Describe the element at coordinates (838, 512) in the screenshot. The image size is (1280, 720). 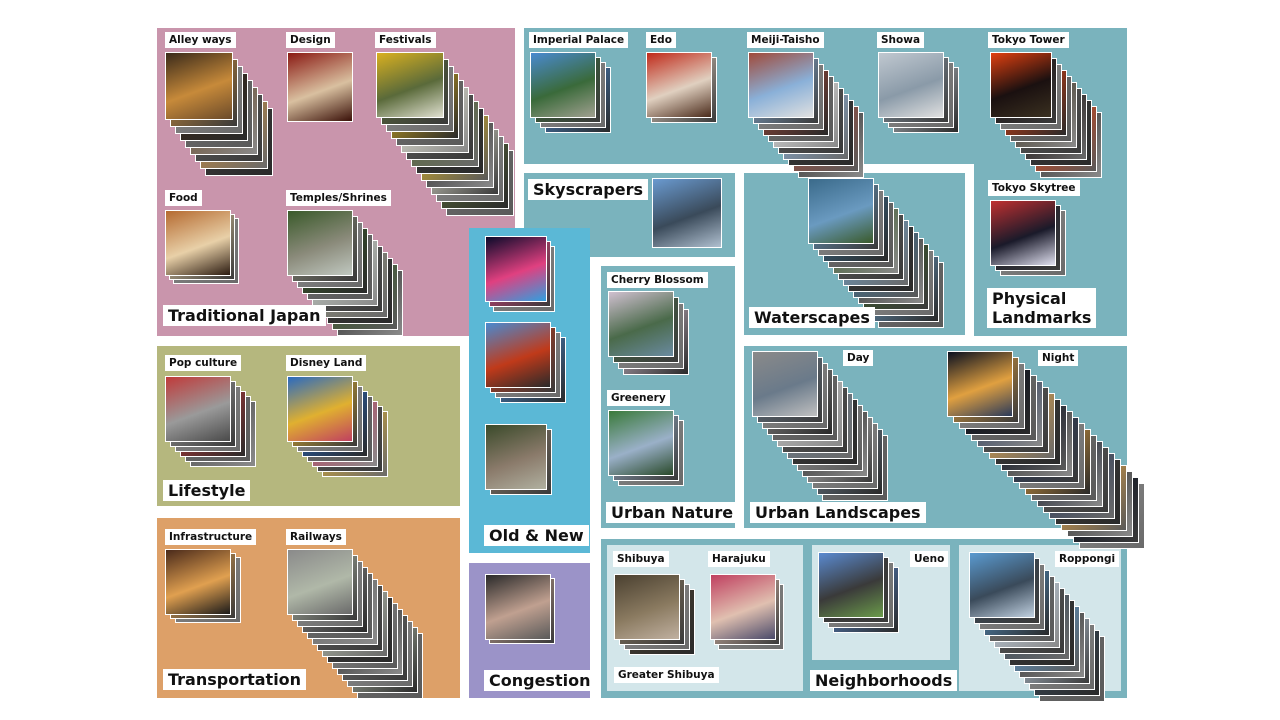
I see `title-urban-landscapes: Urban Landscapes` at that location.